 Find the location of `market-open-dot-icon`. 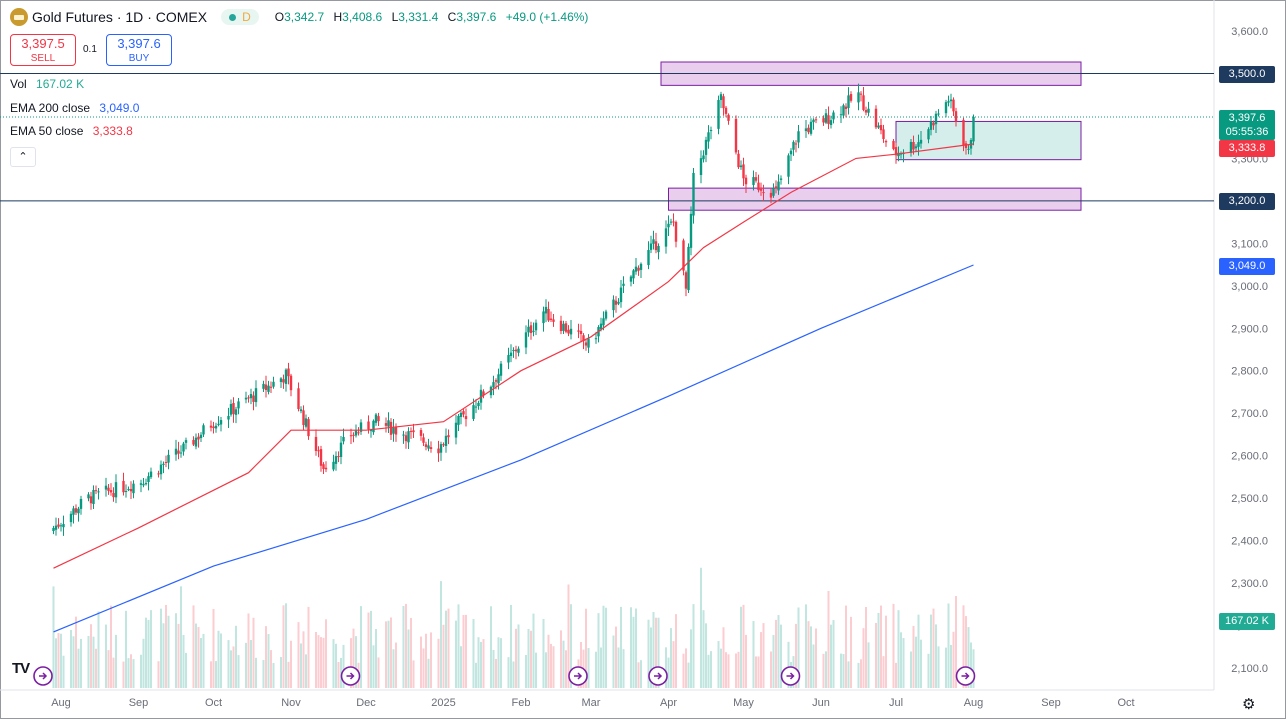

market-open-dot-icon is located at coordinates (233, 17).